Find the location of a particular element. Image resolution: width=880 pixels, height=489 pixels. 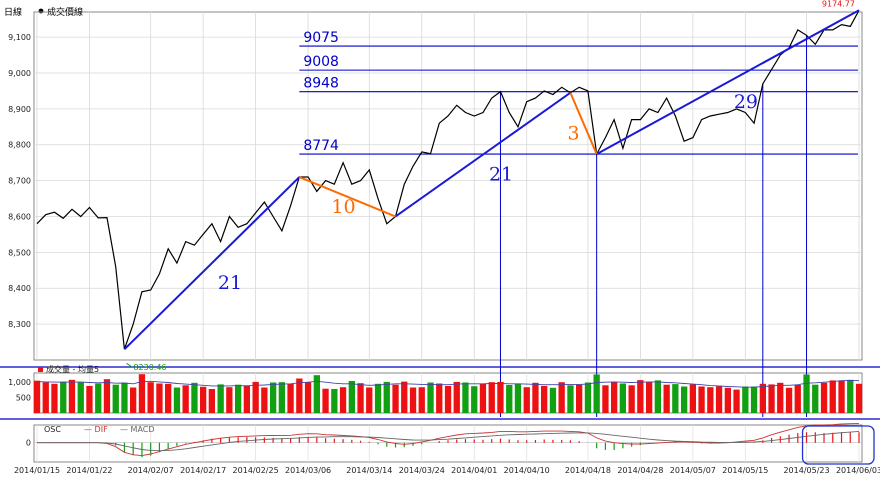

price-y-tick: 8,800 is located at coordinates (19, 145).